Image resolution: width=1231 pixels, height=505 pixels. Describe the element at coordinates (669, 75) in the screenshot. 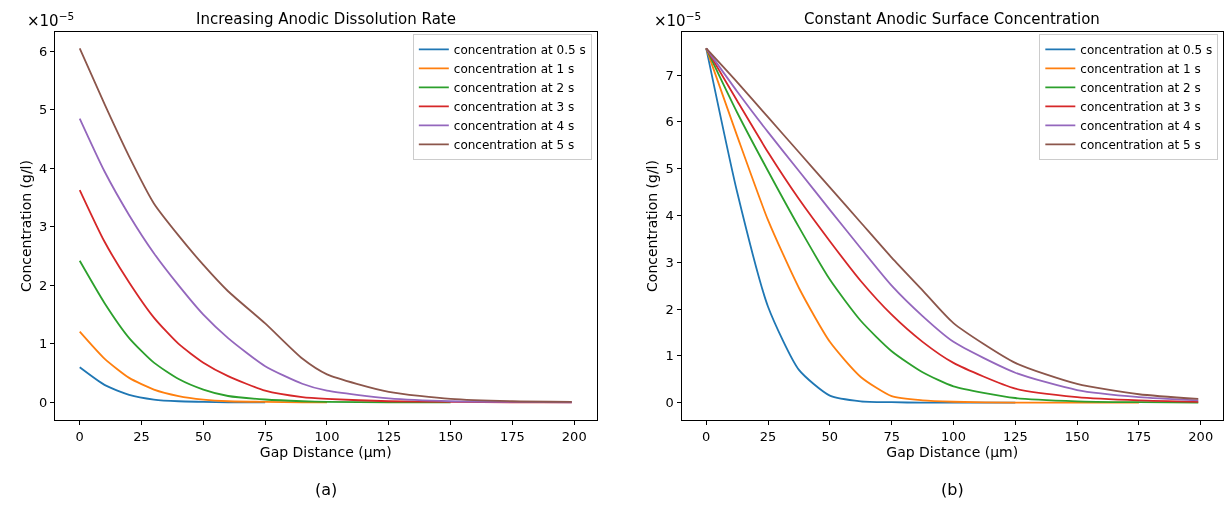

I see `y-tick-label: 7` at that location.